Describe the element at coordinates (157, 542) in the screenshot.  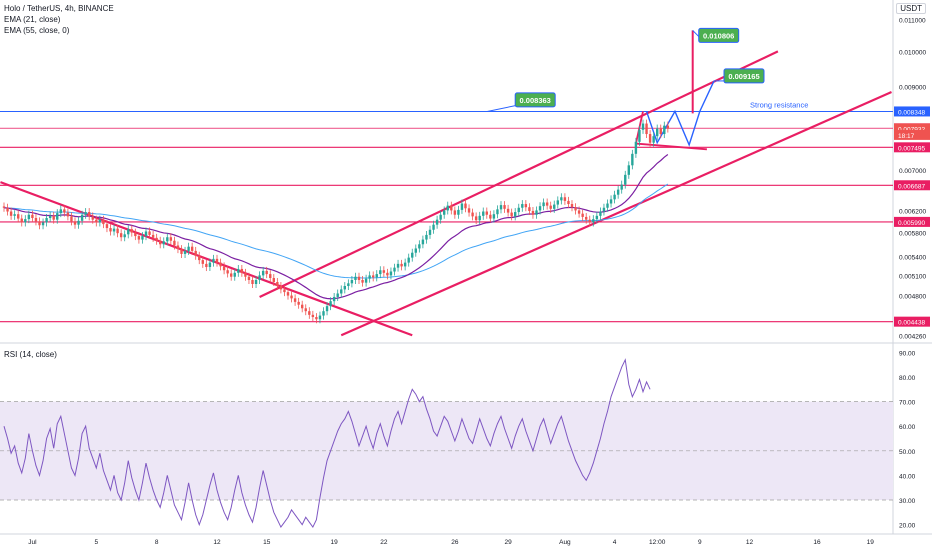
I see `time-tick-label: 8` at that location.